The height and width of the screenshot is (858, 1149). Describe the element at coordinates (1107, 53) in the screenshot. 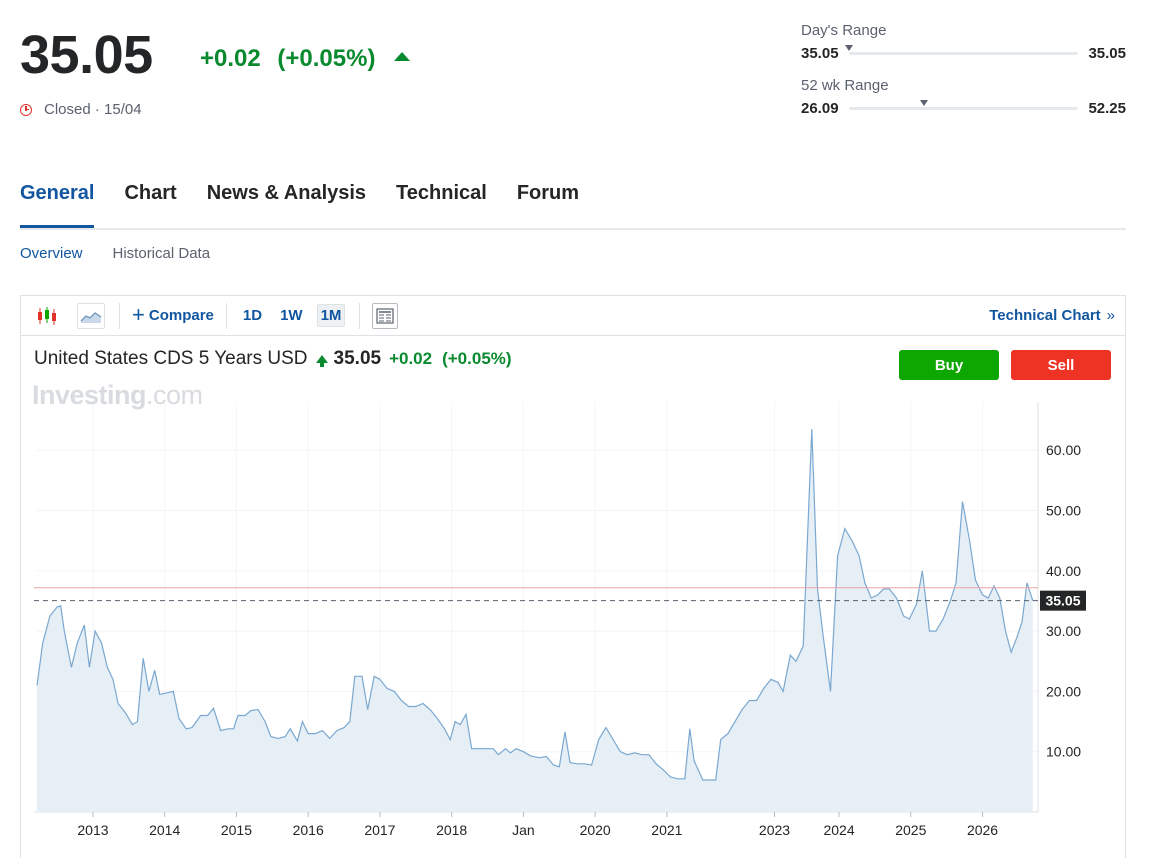

I see `days-range-high: 35.05` at that location.